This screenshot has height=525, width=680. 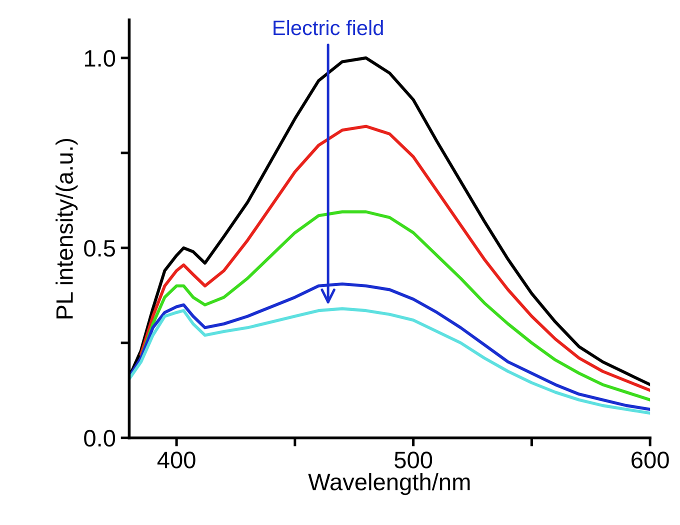 I want to click on annotation: Electric field, so click(x=328, y=28).